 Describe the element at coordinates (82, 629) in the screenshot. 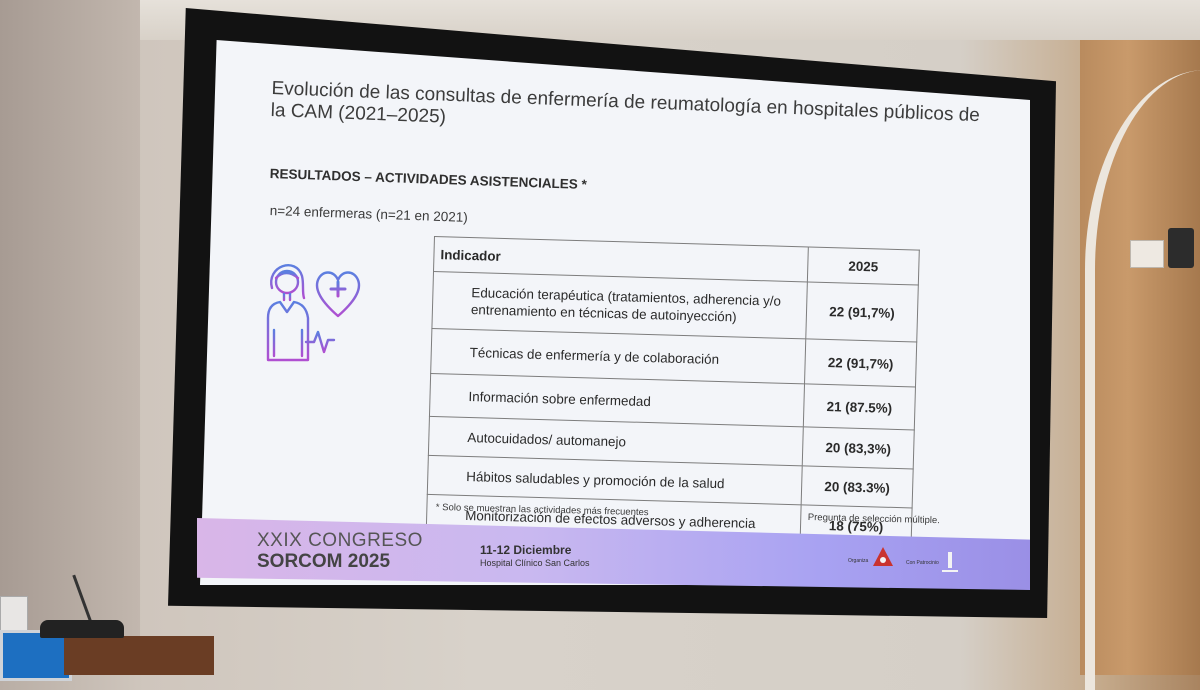

I see `microphone-base` at that location.